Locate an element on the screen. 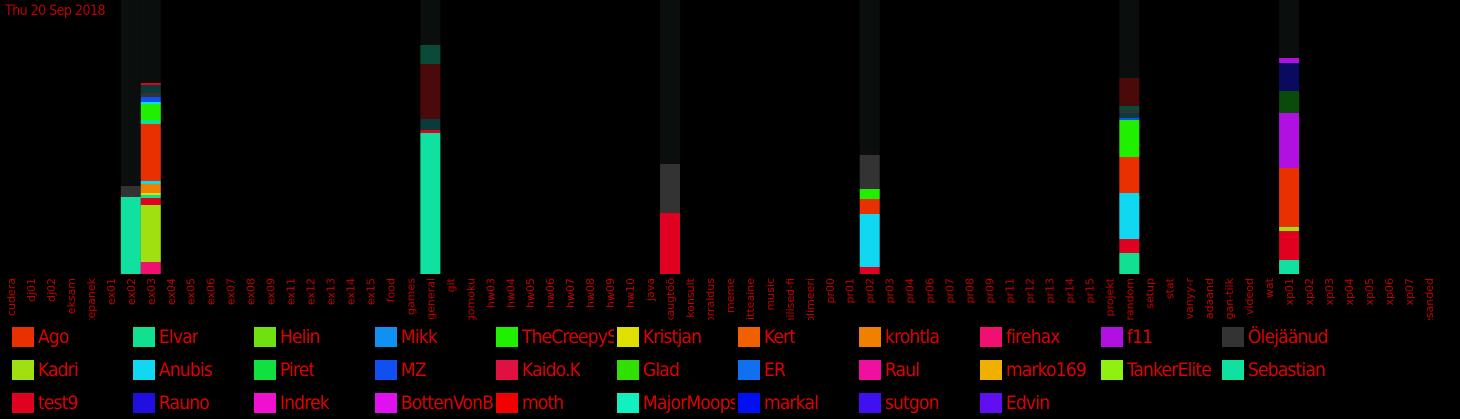 This screenshot has width=1460, height=419. legend-label: krohtla is located at coordinates (912, 337).